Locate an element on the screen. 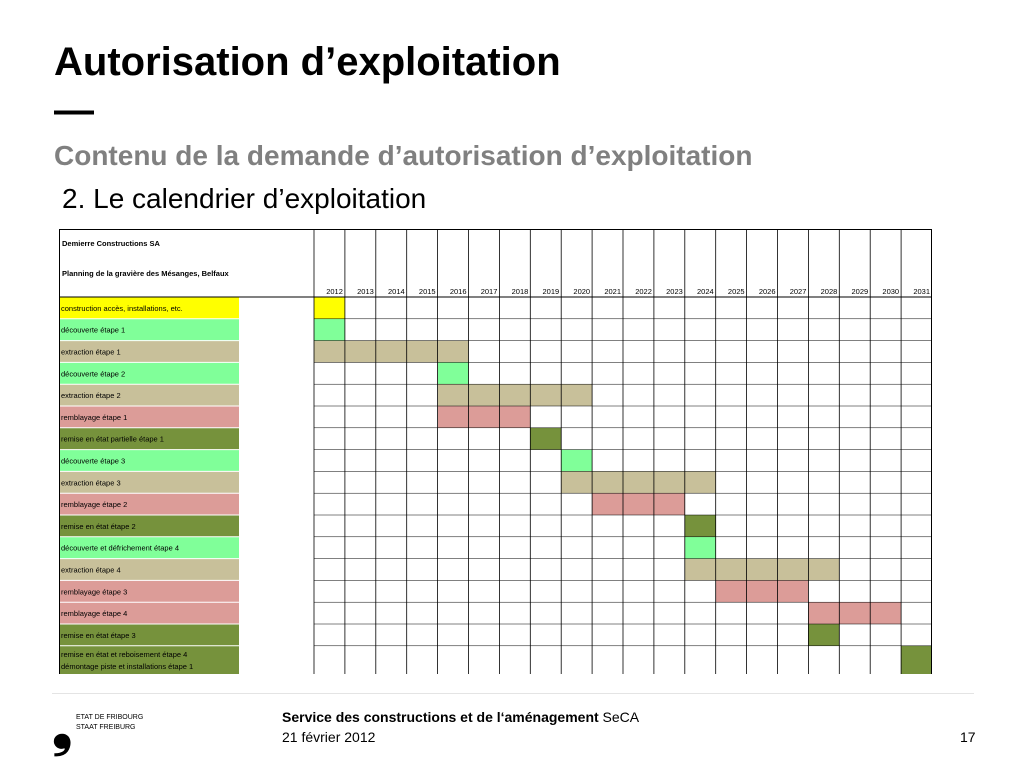 The image size is (1024, 768). year-label-2031: 2031 is located at coordinates (921, 291).